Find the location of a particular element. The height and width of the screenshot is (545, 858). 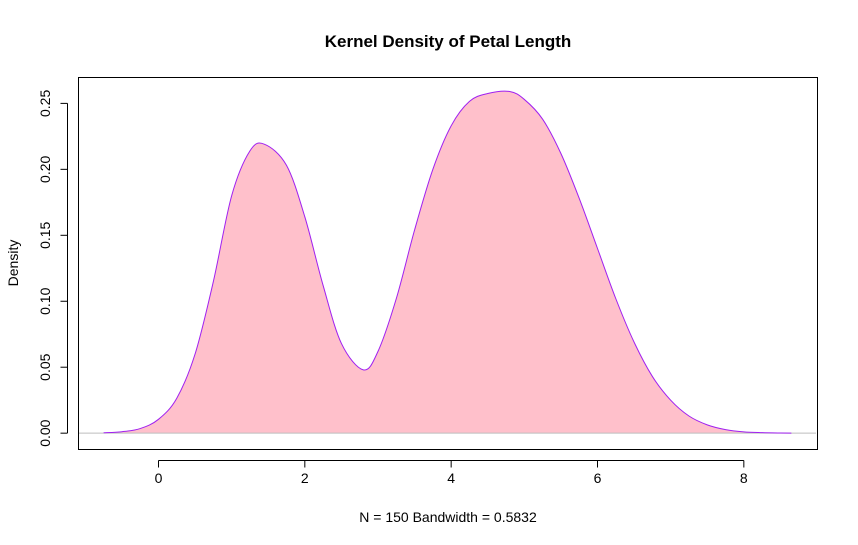

x-tick-label: 8 is located at coordinates (744, 478).